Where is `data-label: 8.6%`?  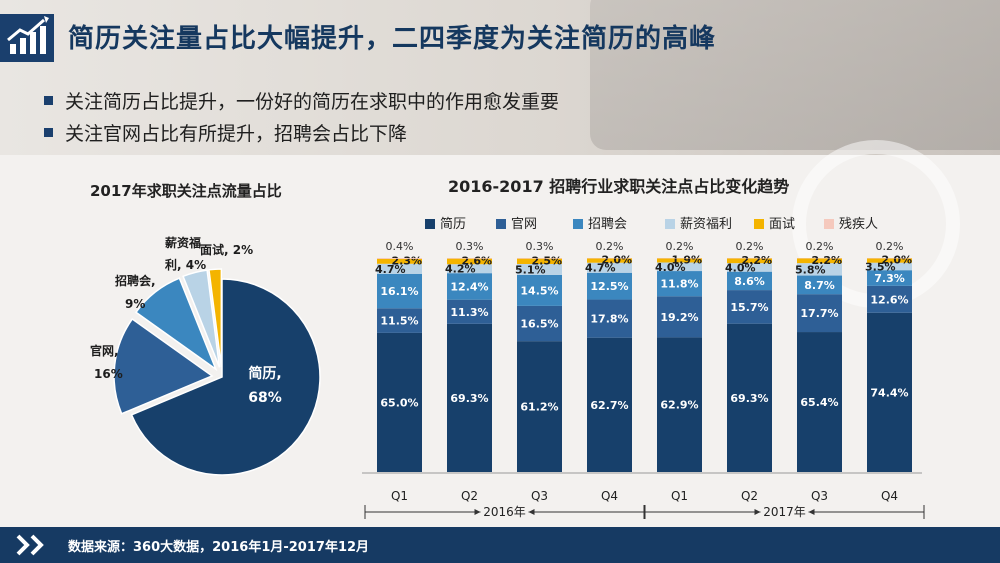
data-label: 8.6% is located at coordinates (749, 281).